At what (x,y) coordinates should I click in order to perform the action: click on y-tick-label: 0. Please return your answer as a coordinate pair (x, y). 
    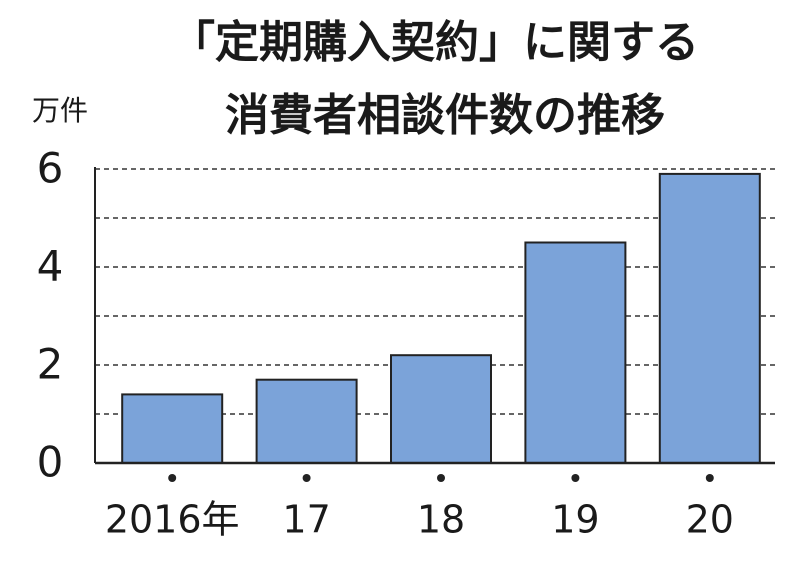
    Looking at the image, I should click on (50, 462).